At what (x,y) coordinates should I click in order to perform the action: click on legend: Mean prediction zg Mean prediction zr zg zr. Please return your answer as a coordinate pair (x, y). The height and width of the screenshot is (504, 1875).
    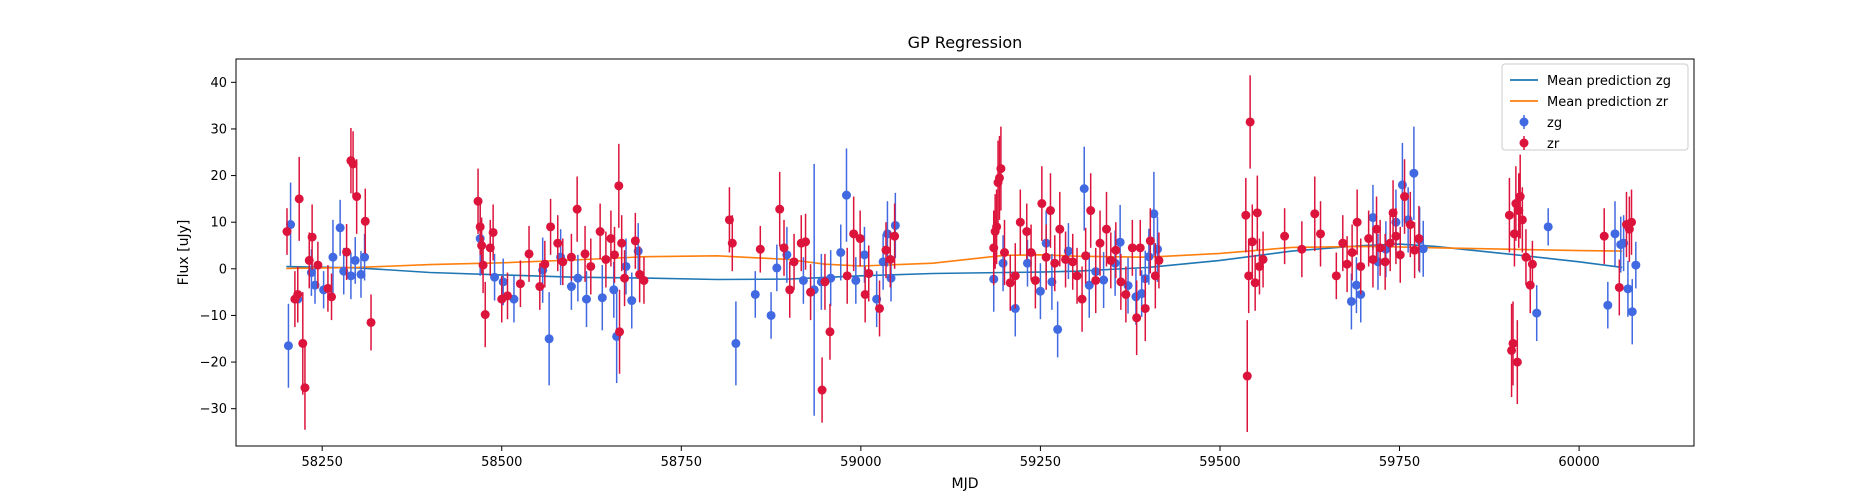
    Looking at the image, I should click on (1595, 107).